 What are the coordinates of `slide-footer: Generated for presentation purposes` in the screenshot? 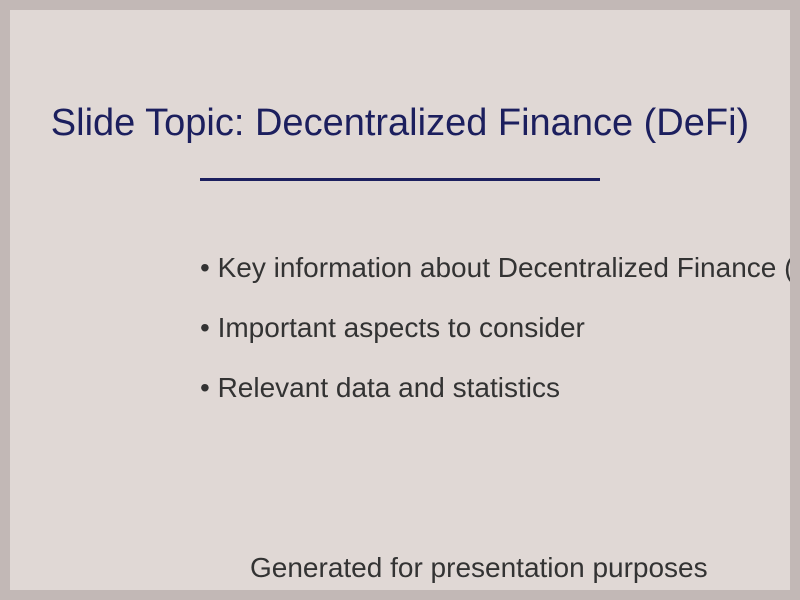 It's located at (479, 567).